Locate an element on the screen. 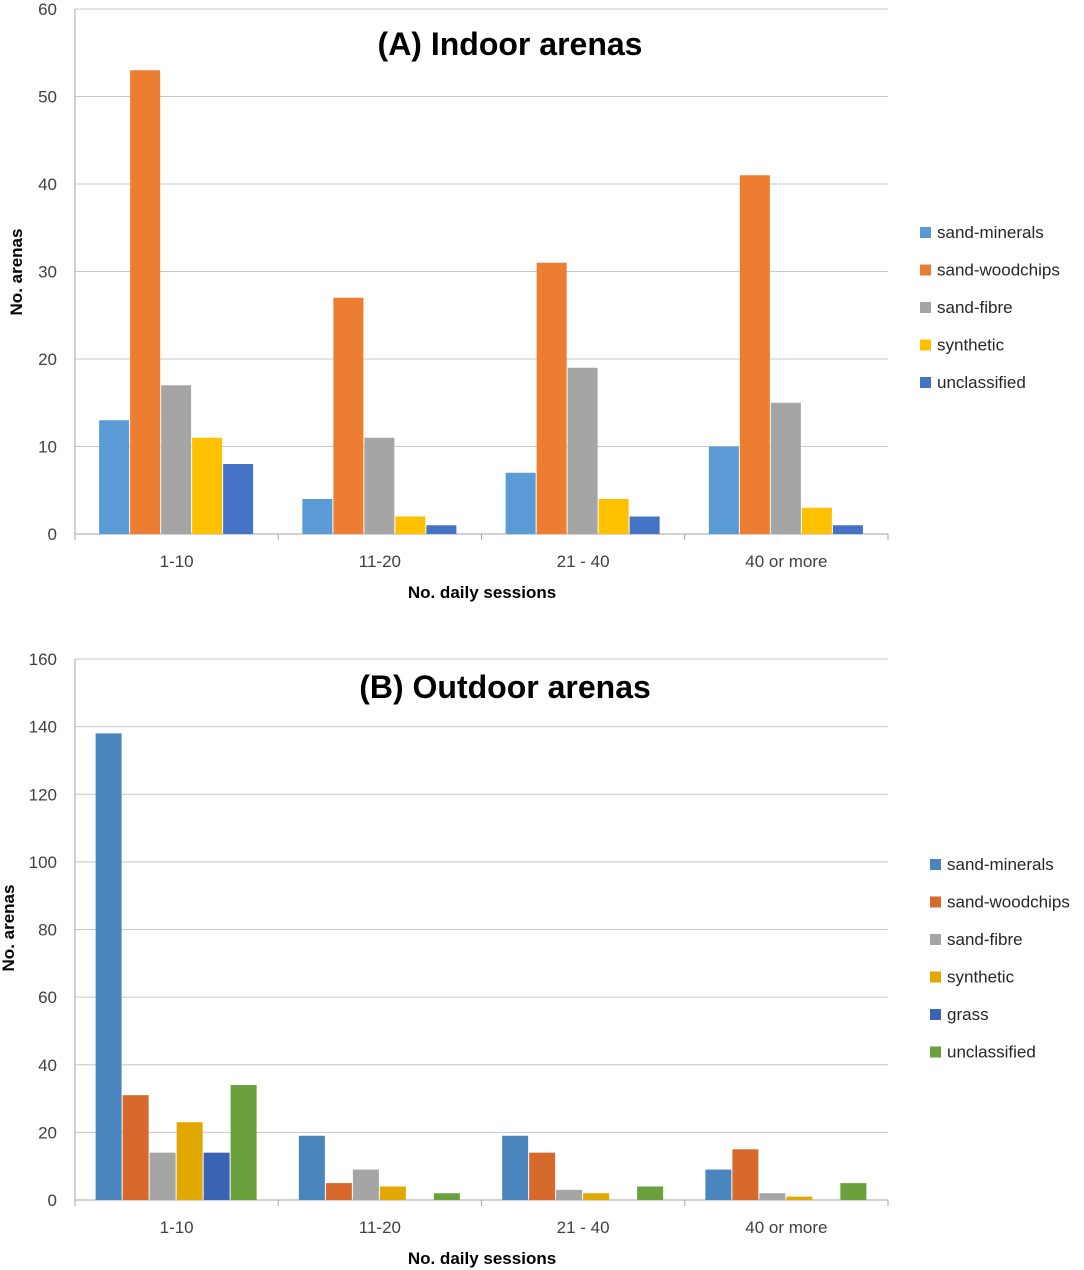 Image resolution: width=1084 pixels, height=1270 pixels. bar-grass is located at coordinates (216, 1176).